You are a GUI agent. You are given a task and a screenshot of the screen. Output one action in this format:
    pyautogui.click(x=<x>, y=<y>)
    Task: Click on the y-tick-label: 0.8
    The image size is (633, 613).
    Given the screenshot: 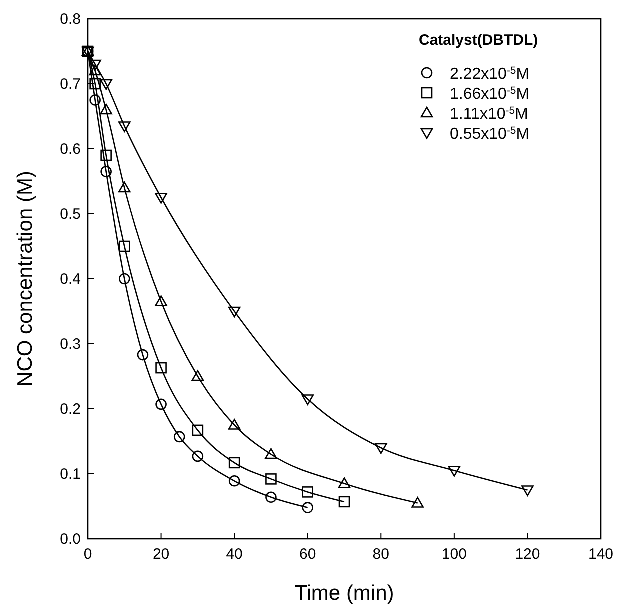 What is the action you would take?
    pyautogui.click(x=70, y=19)
    